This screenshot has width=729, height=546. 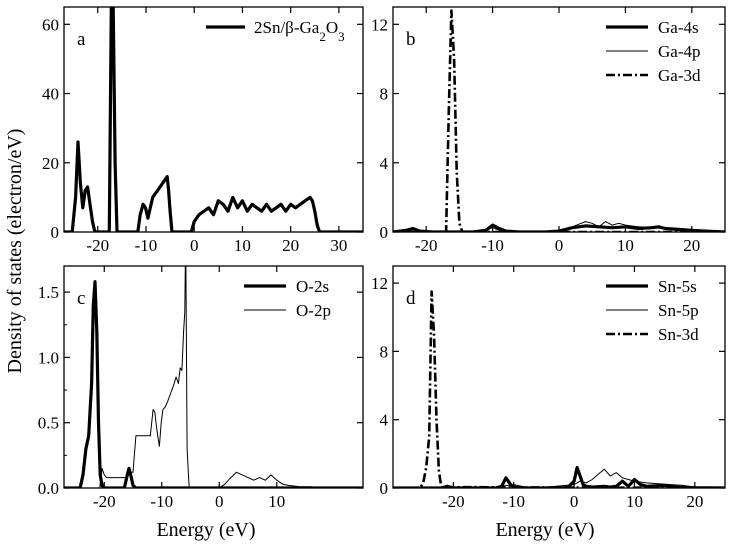 What do you see at coordinates (50, 94) in the screenshot?
I see `y-tick-label: 40` at bounding box center [50, 94].